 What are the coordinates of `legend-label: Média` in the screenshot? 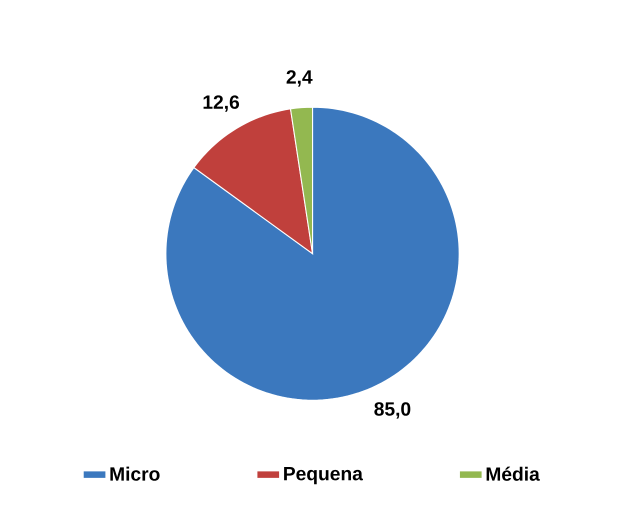 It's located at (513, 473).